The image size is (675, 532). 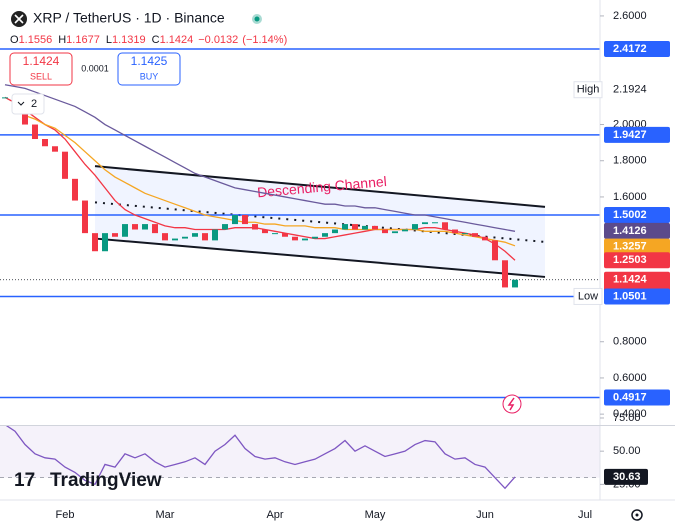 I want to click on ohlc-value: 1.1319, so click(x=129, y=40).